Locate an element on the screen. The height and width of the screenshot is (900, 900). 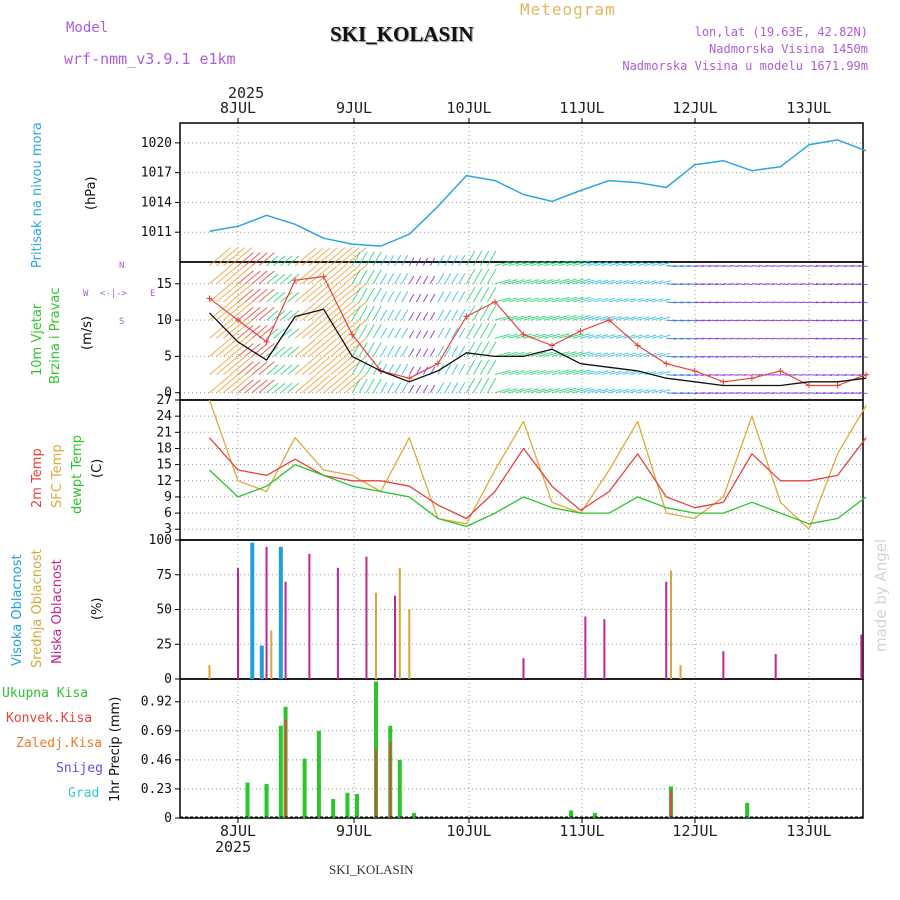
model-elevation-label: Nadmorska Visina u modelu 1671.99m is located at coordinates (745, 66).